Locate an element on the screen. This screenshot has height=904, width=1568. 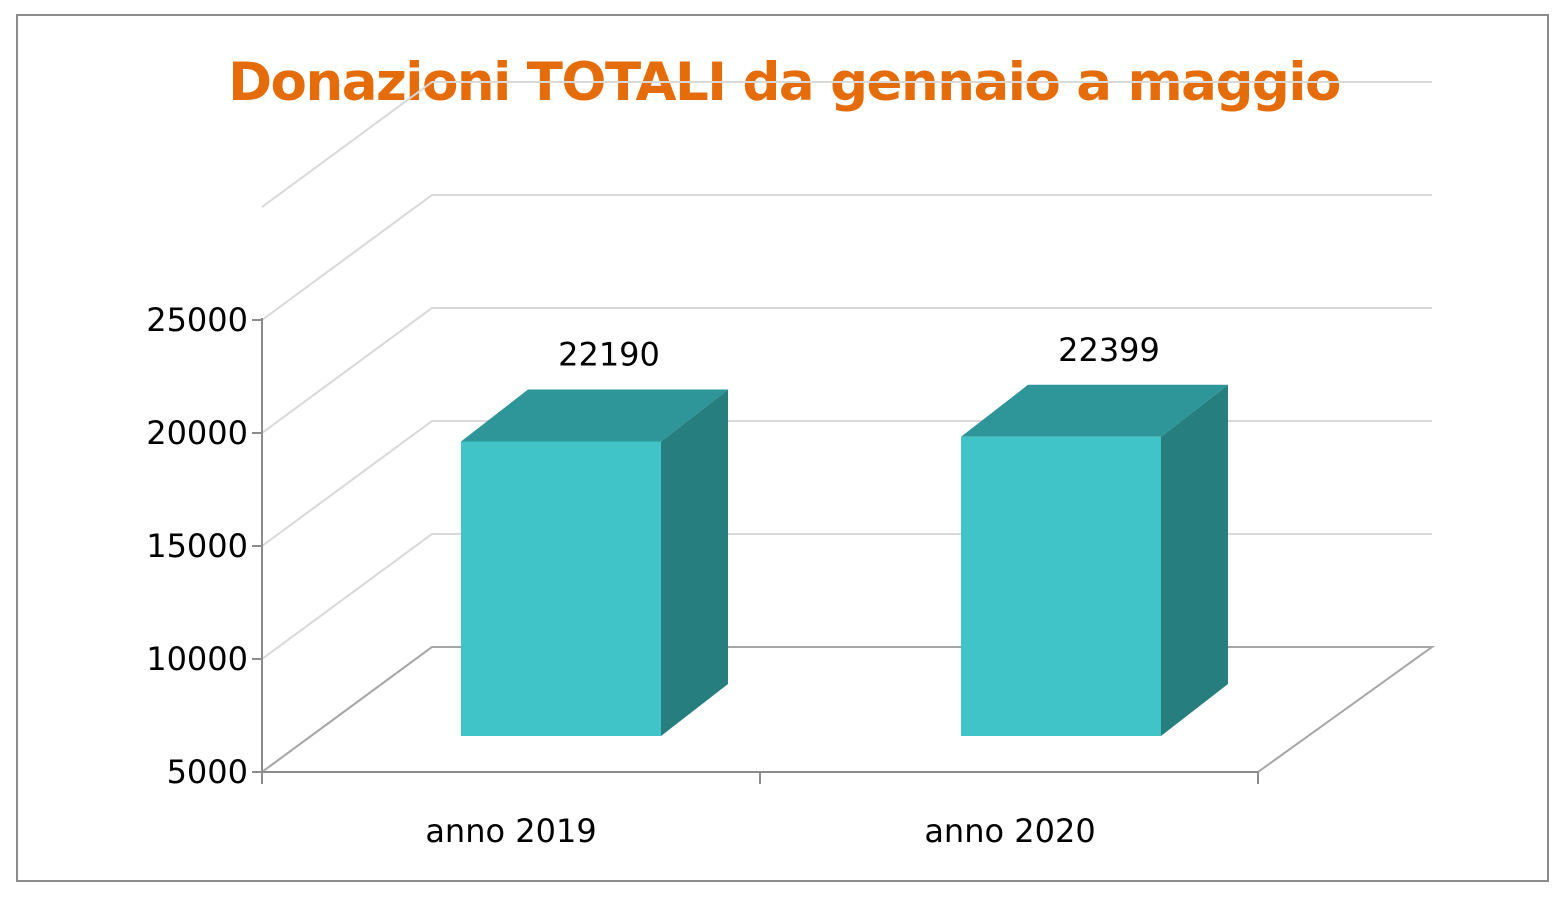
y-tick-label: 20000 is located at coordinates (197, 433).